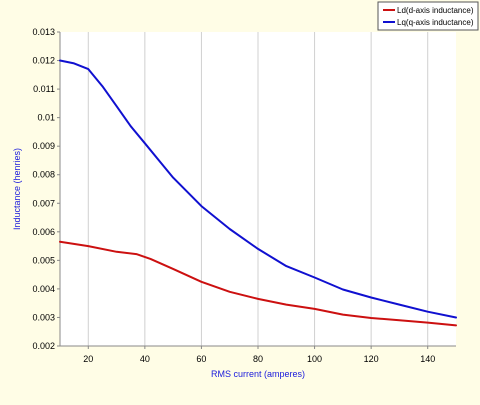 The width and height of the screenshot is (480, 405). Describe the element at coordinates (43, 146) in the screenshot. I see `y-tick-label: 0.009` at that location.